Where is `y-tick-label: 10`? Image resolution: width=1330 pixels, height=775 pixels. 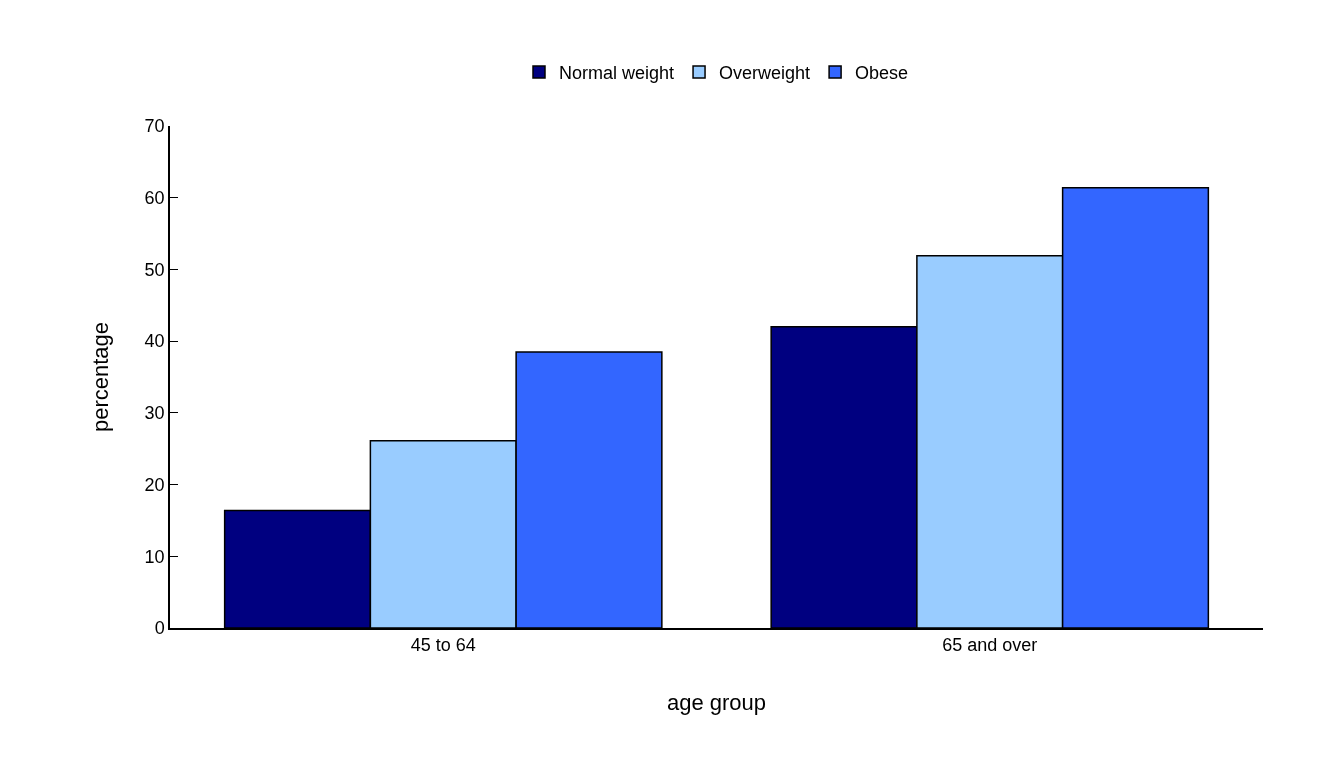
y-tick-label: 10 is located at coordinates (154, 556).